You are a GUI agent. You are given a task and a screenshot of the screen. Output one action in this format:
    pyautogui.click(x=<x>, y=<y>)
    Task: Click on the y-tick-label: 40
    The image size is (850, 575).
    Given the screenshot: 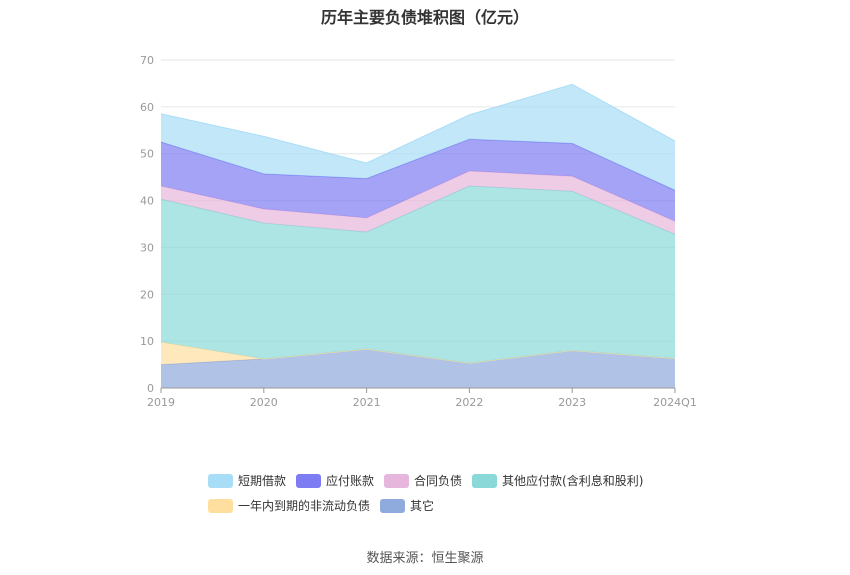 What is the action you would take?
    pyautogui.click(x=147, y=201)
    